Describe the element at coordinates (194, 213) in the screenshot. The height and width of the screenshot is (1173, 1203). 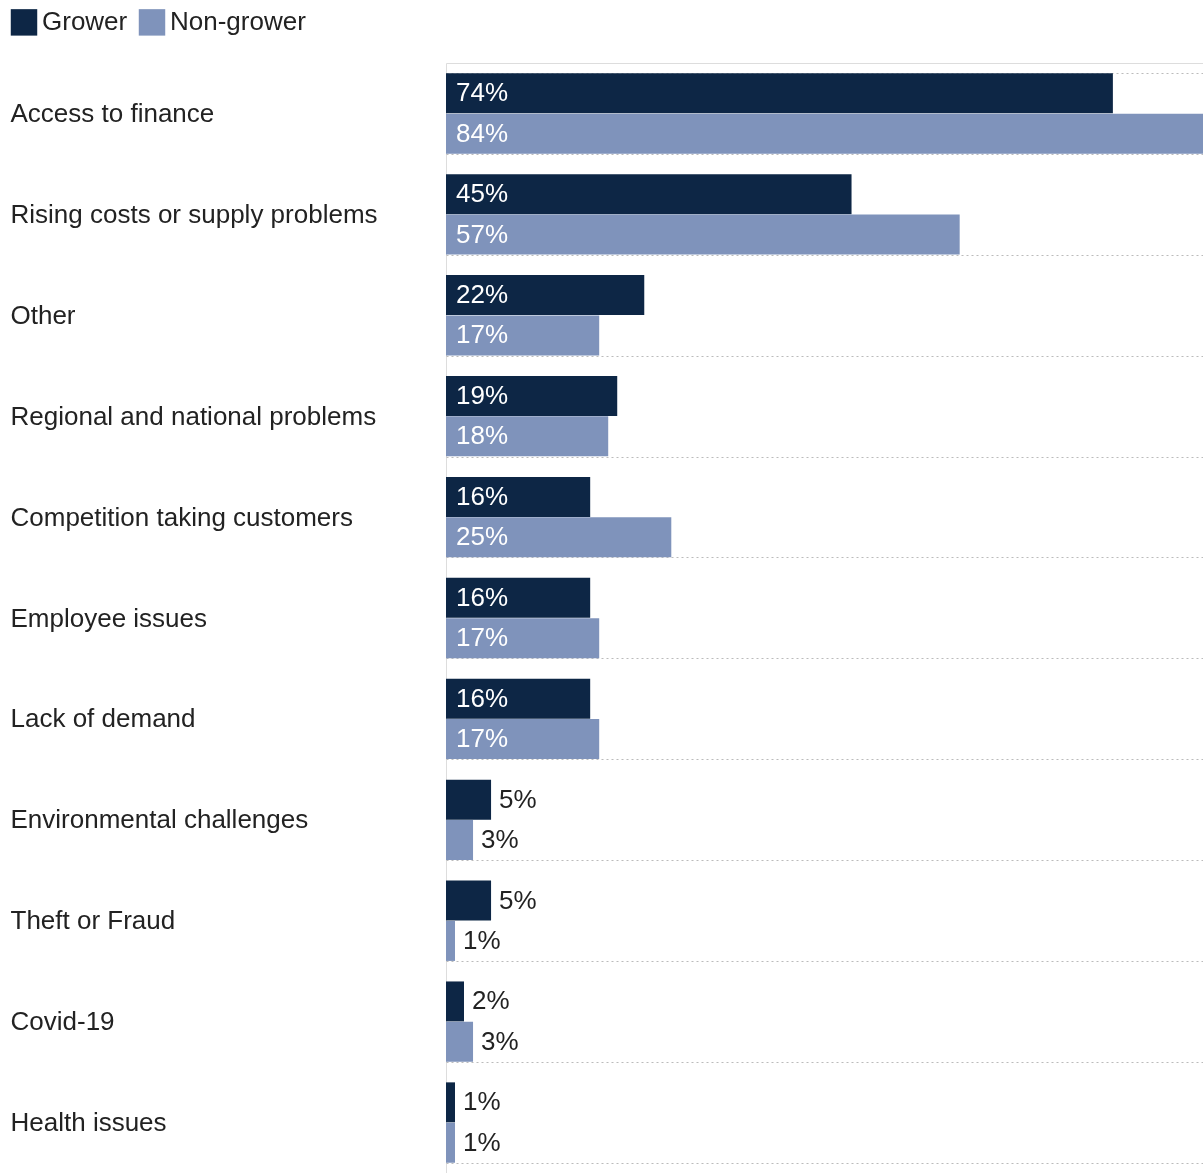
I see `y-tick-label: Rising costs or supply problems` at that location.